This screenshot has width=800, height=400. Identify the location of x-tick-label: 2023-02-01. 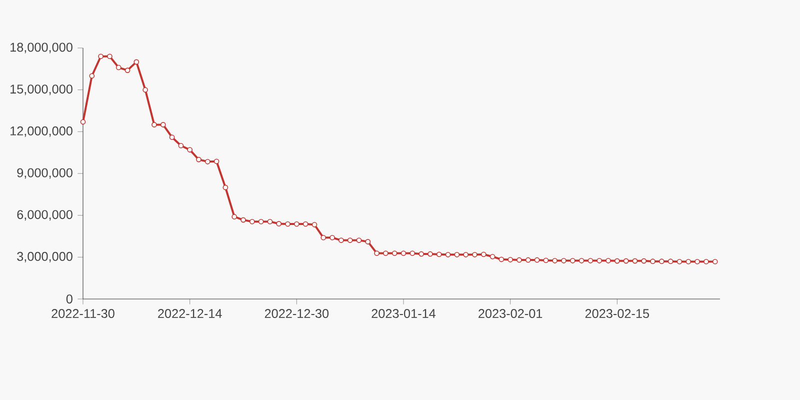
(510, 313).